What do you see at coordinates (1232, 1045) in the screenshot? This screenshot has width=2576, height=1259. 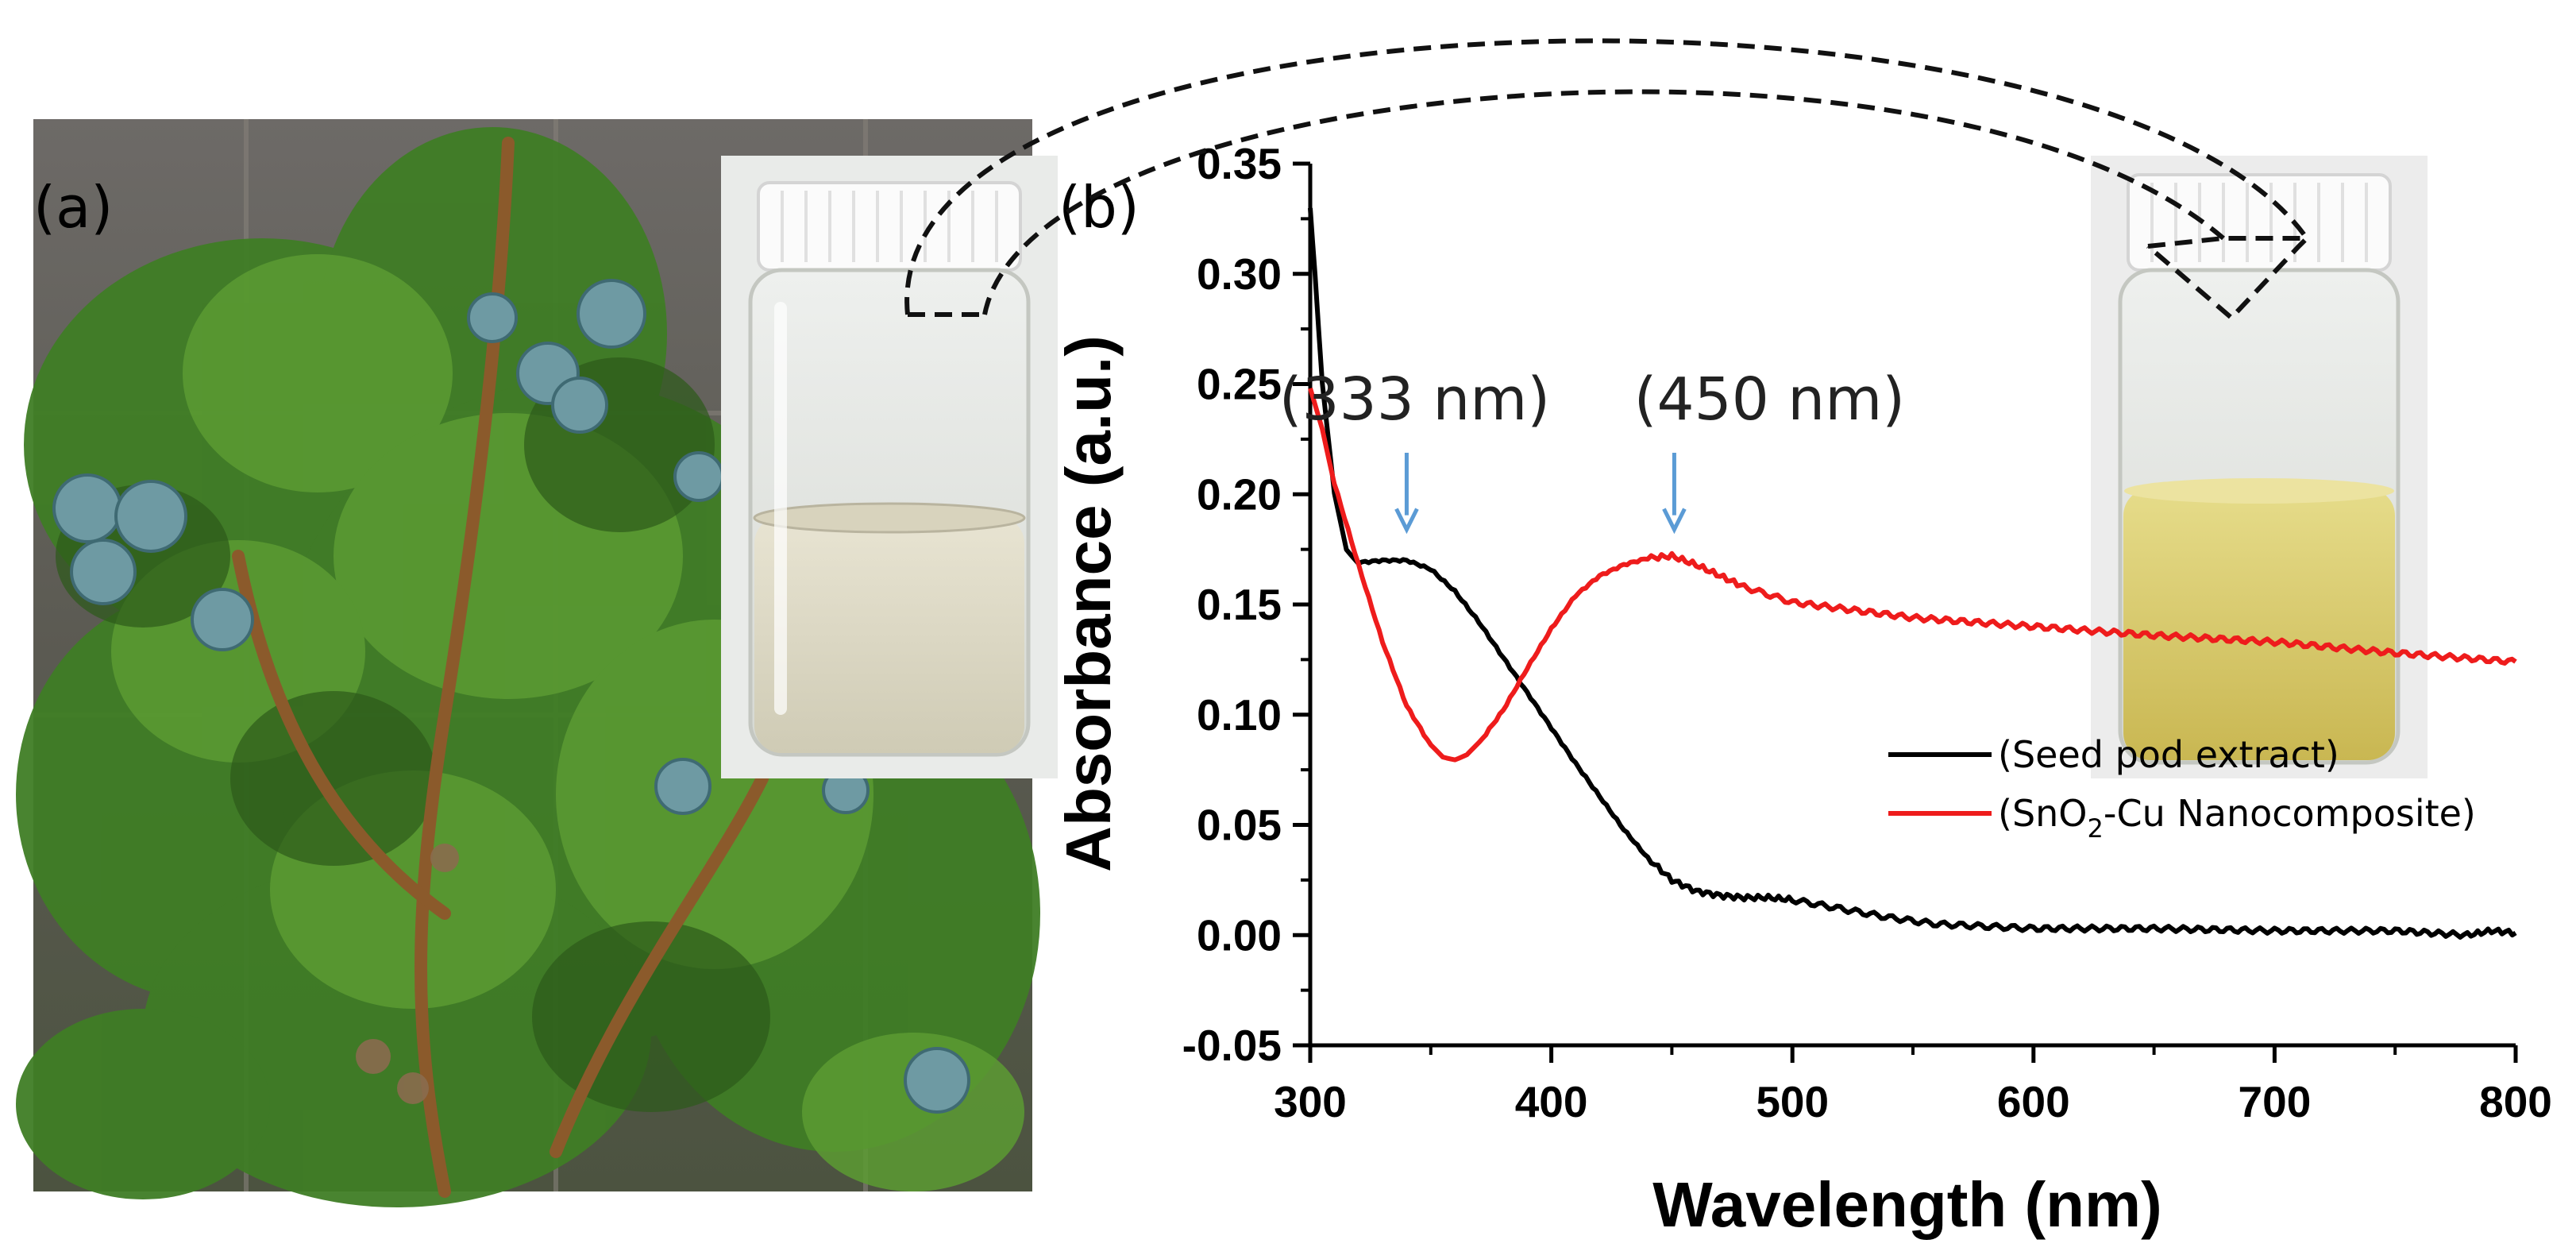 I see `y-tick-label: -0.05` at bounding box center [1232, 1045].